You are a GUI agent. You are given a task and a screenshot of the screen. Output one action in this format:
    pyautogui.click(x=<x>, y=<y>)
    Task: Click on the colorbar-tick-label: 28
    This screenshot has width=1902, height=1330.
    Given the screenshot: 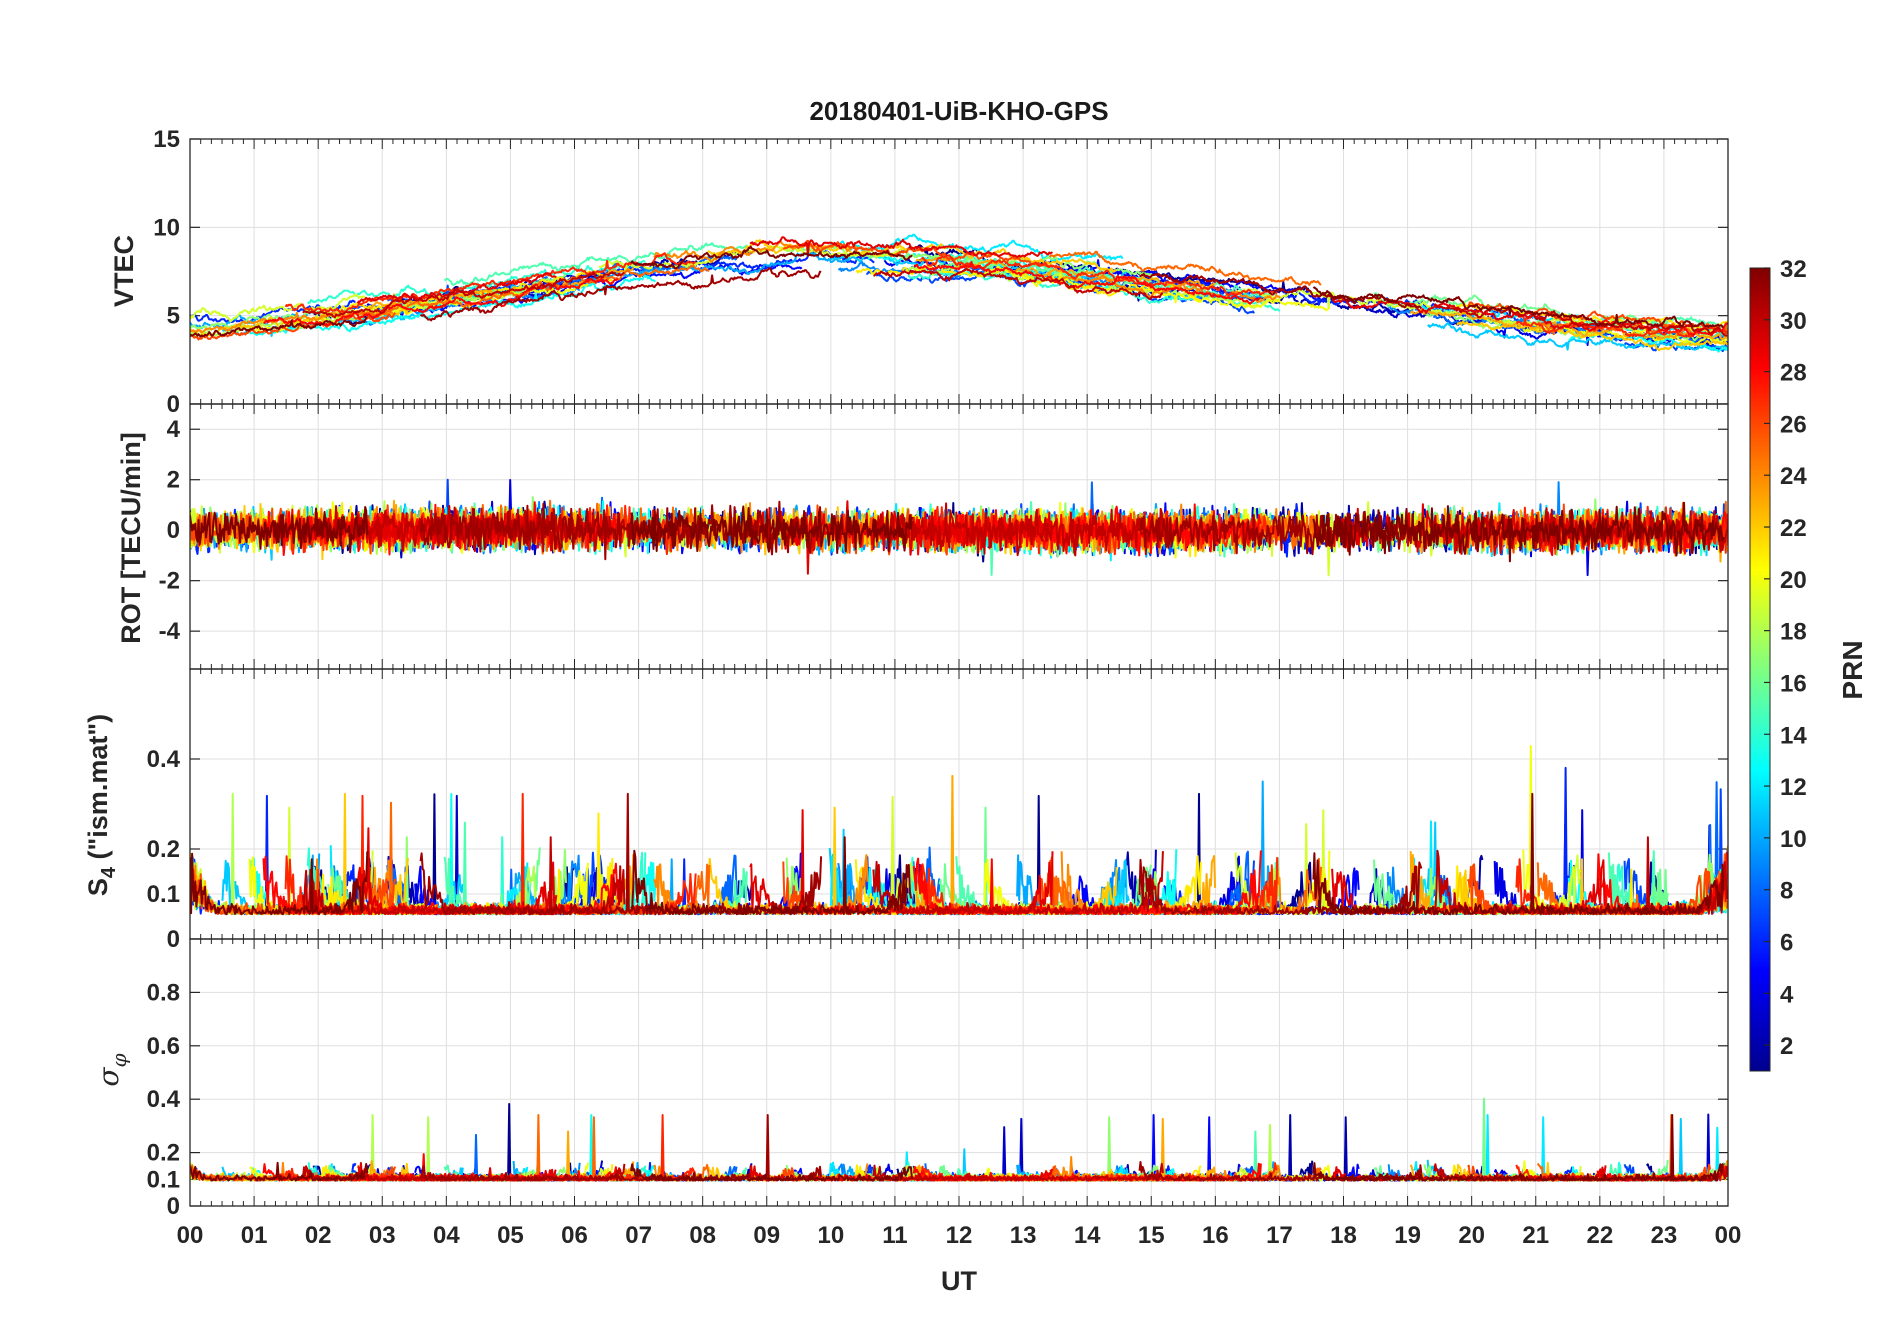 What is the action you would take?
    pyautogui.click(x=1793, y=373)
    